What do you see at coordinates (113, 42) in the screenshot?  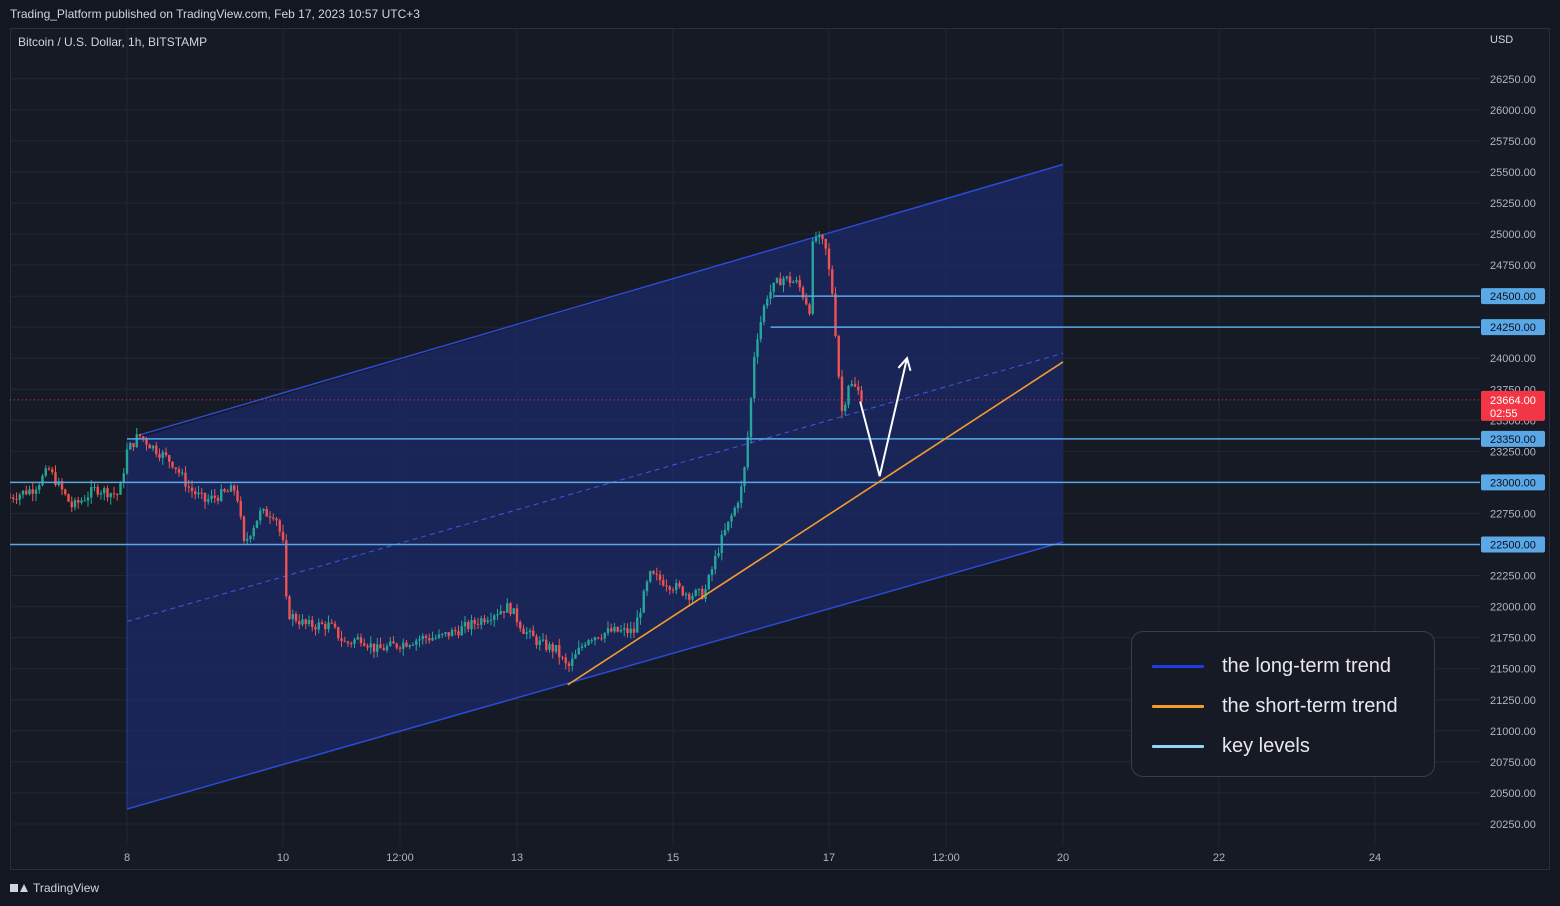 I see `symbol-title: Bitcoin / U.S. Dollar, 1h, BITSTAMP` at bounding box center [113, 42].